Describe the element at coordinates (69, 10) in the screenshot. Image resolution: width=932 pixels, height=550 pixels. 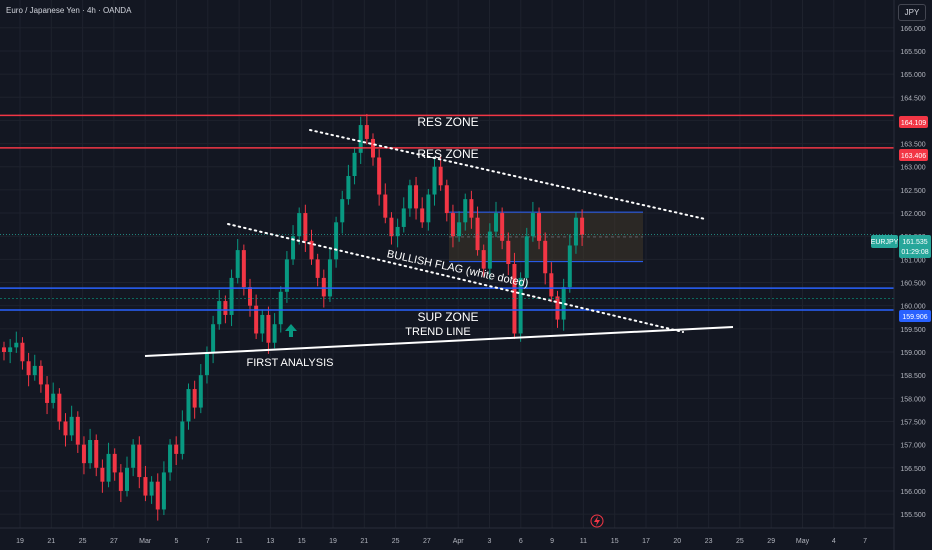
I see `symbol-title: Euro / Japanese Yen · 4h · OANDA` at that location.